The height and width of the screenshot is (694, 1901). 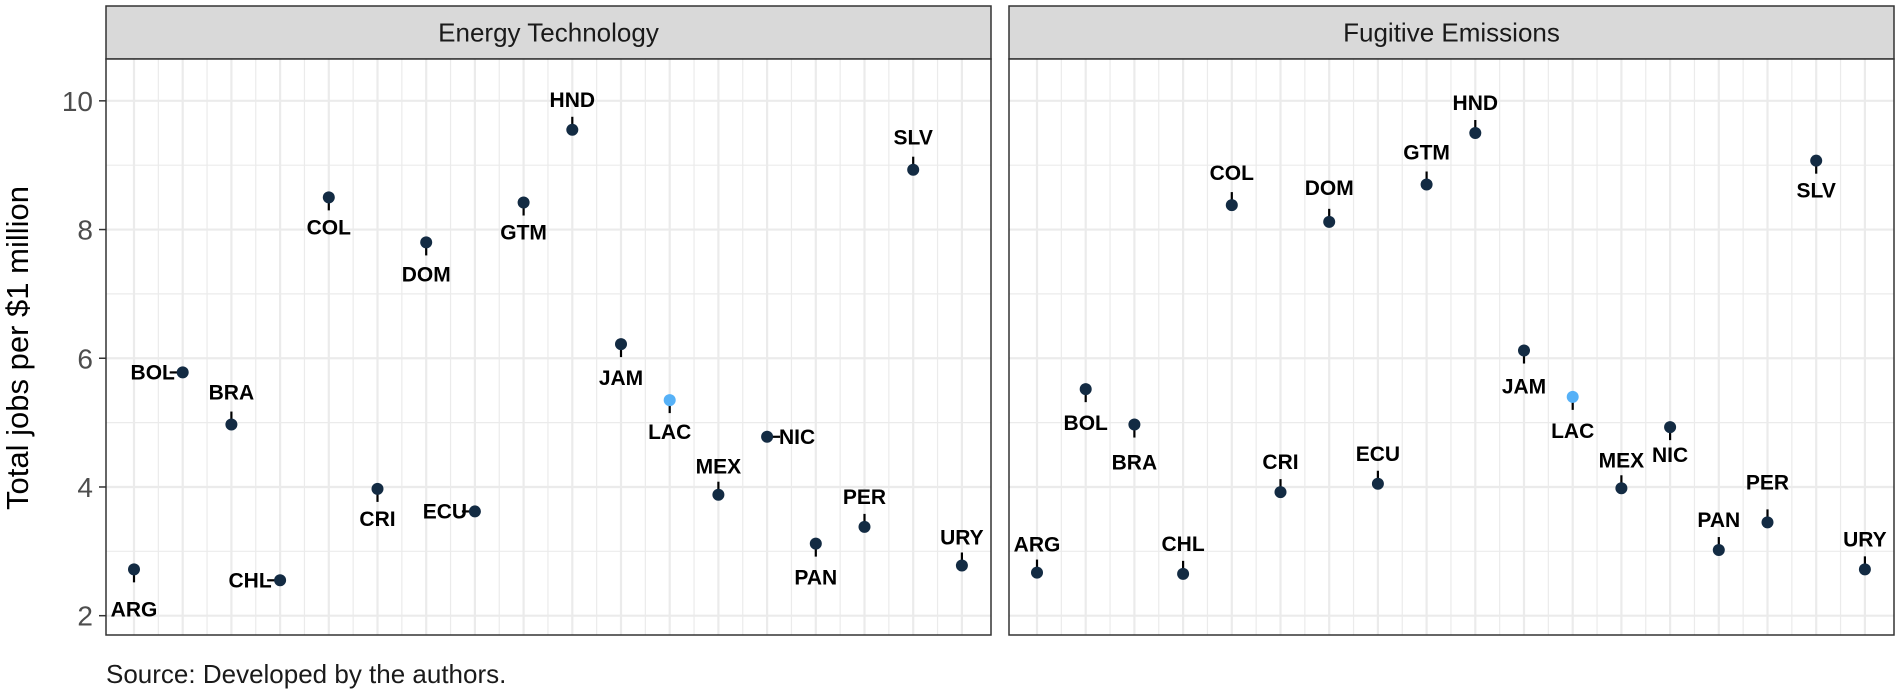 I want to click on facet-title: Fugitive Emissions, so click(x=1451, y=33).